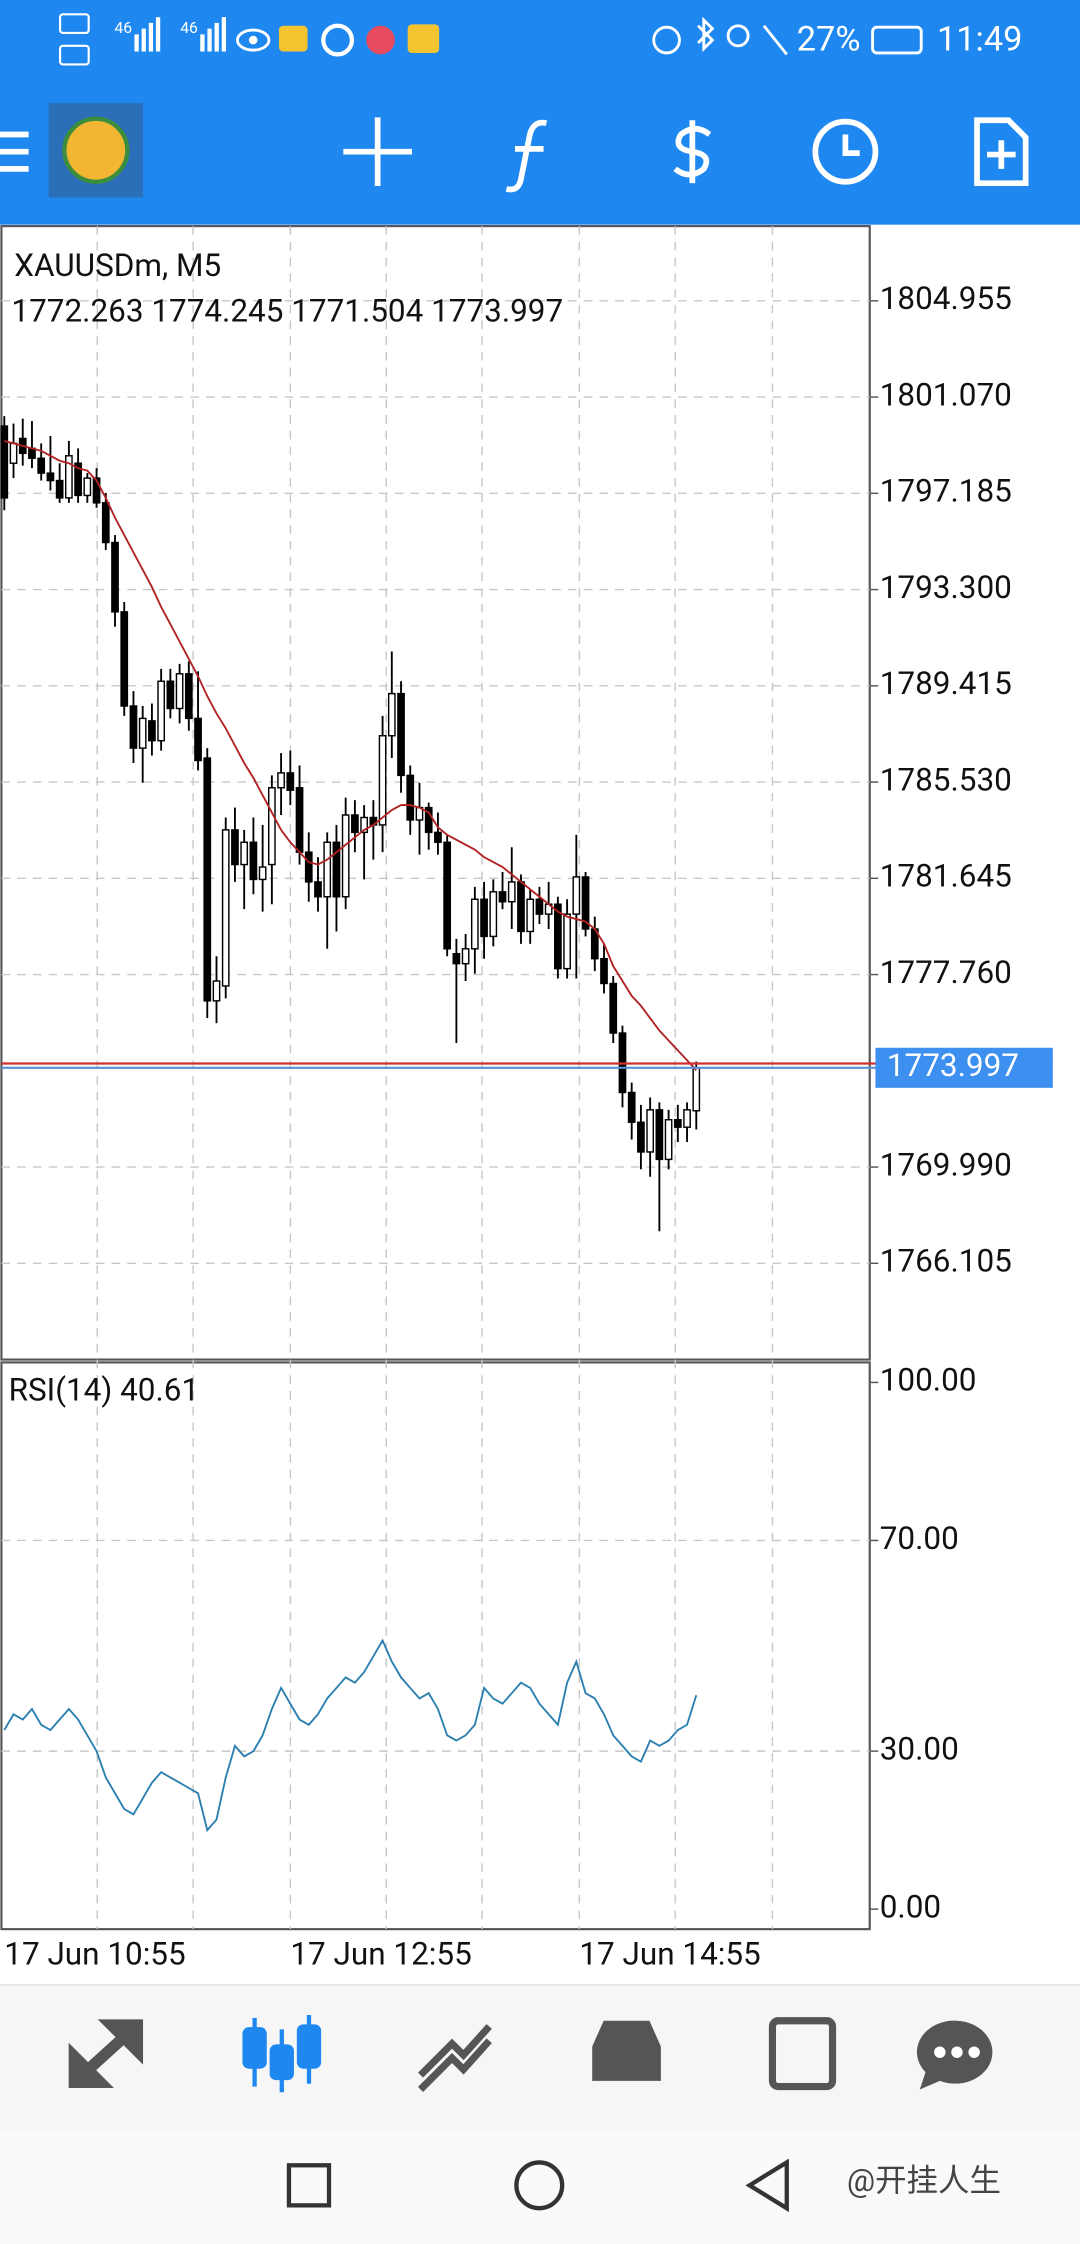 The height and width of the screenshot is (2244, 1080). I want to click on chat-dots, so click(957, 2052).